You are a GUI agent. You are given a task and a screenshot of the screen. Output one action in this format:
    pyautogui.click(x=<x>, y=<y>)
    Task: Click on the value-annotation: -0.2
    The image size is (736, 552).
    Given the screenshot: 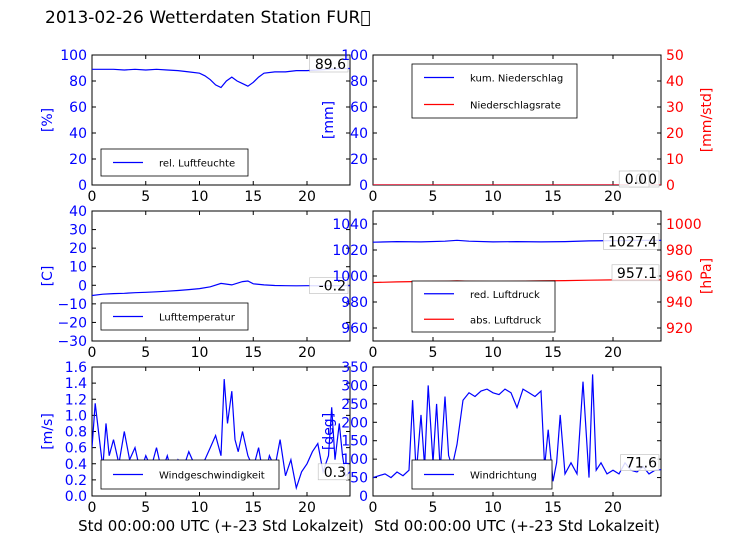 What is the action you would take?
    pyautogui.click(x=332, y=287)
    